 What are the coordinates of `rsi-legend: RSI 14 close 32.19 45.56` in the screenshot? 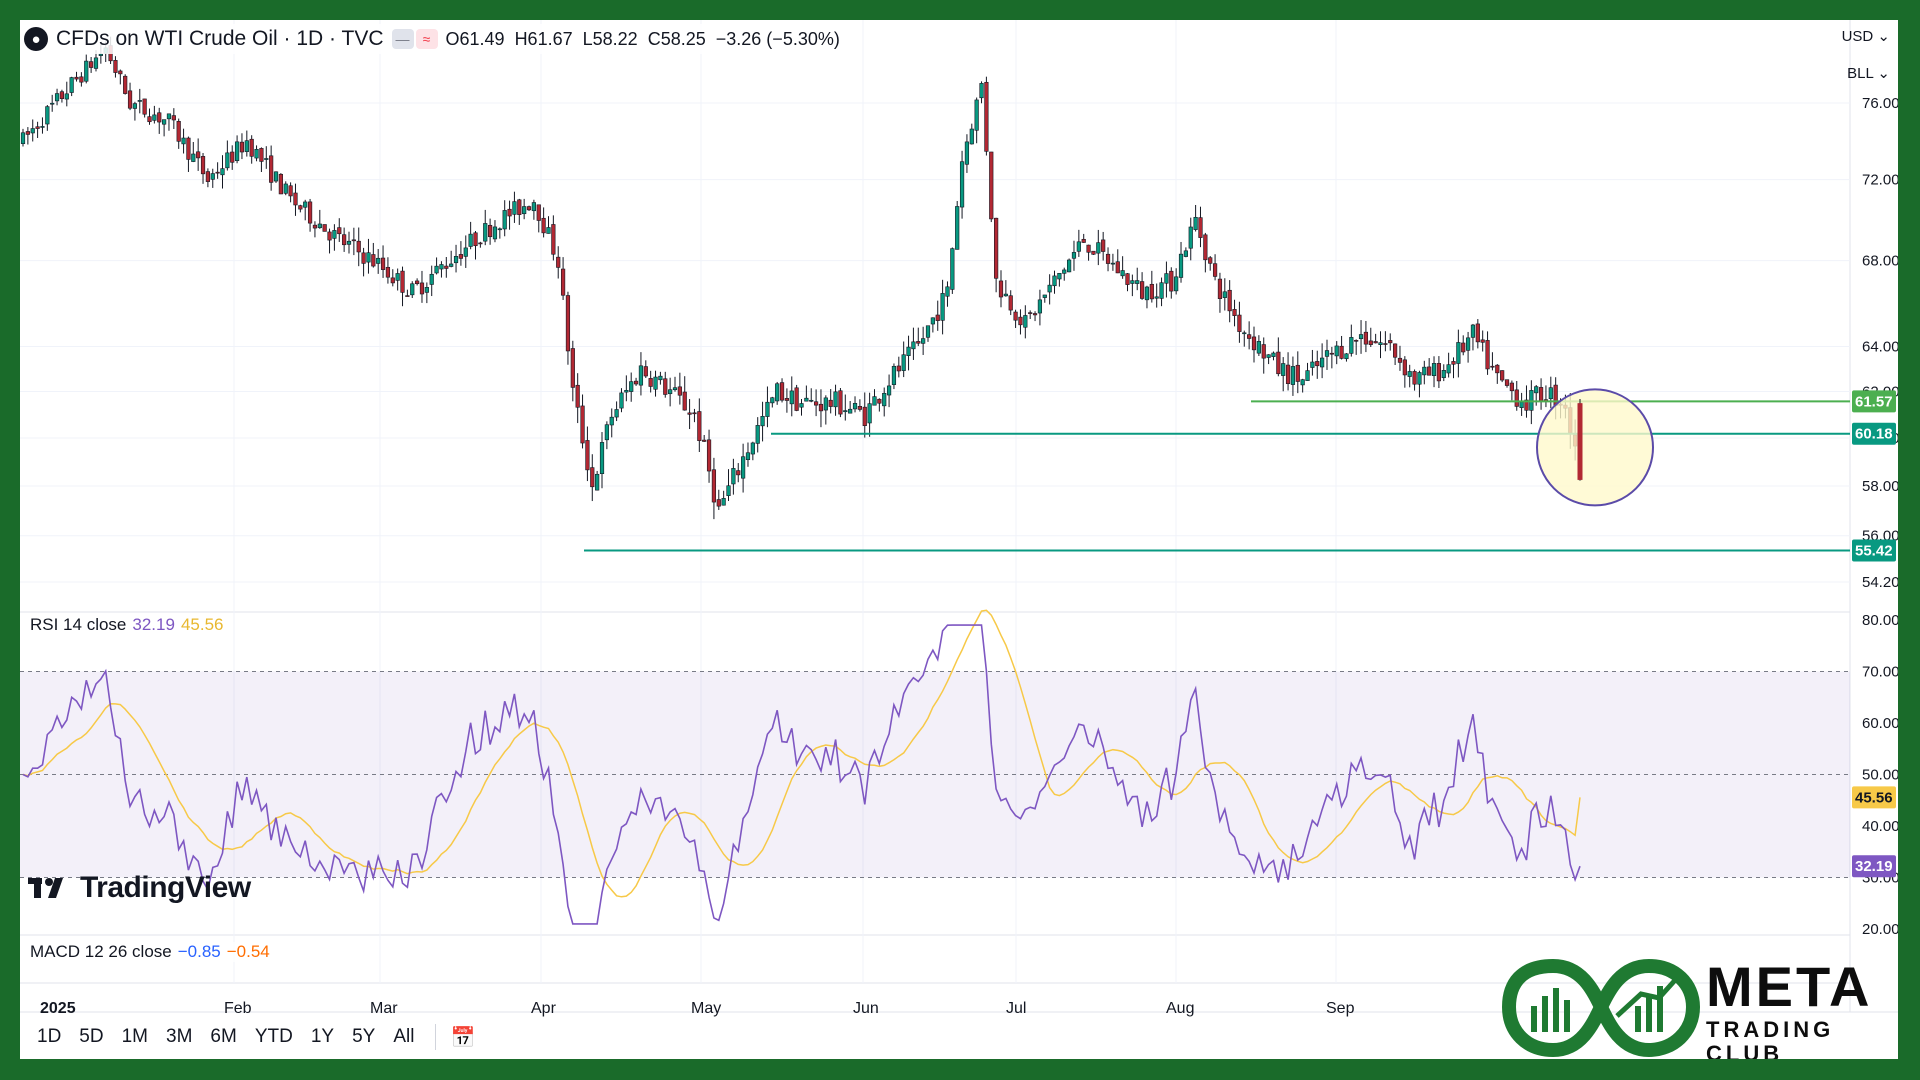 It's located at (127, 625).